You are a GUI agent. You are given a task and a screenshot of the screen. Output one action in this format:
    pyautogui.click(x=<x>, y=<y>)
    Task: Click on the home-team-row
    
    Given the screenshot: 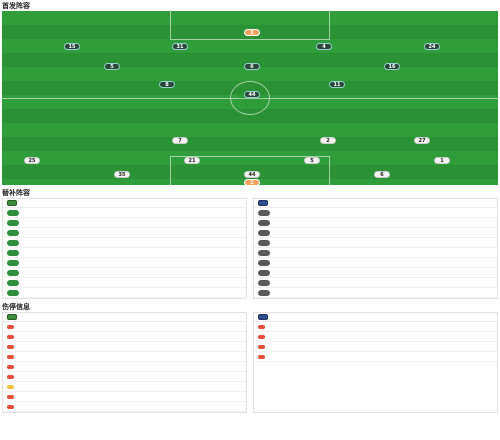 What is the action you would take?
    pyautogui.click(x=250, y=17)
    